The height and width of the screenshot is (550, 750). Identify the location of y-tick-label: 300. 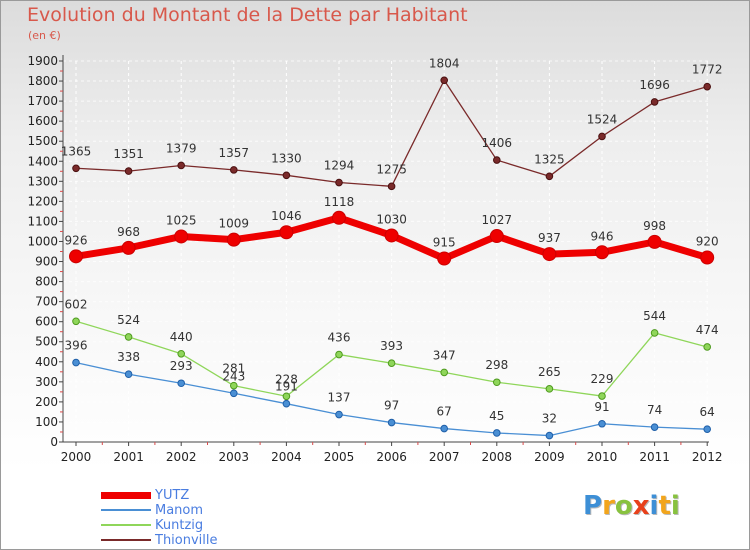
(46, 382).